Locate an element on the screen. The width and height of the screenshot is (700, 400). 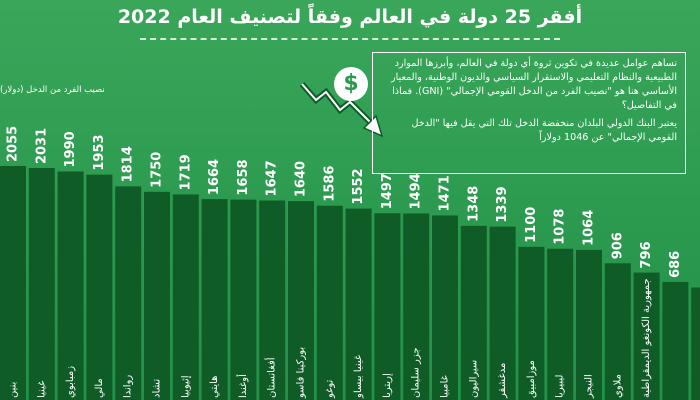
category-label: غينيا is located at coordinates (41, 389).